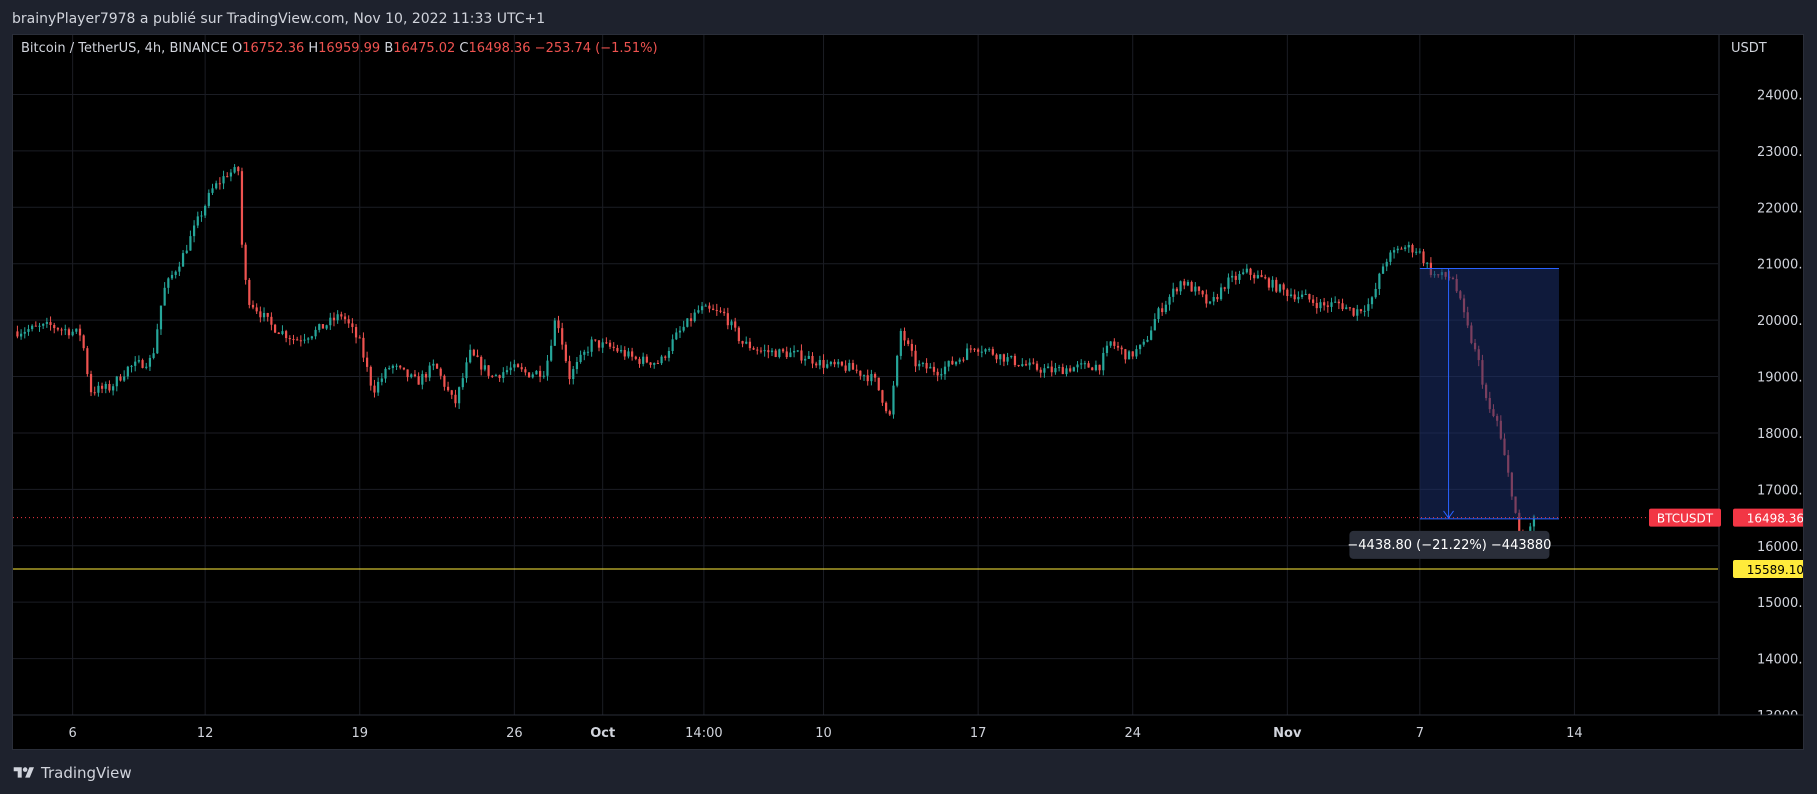 The width and height of the screenshot is (1817, 794). I want to click on time-tick-label: 17, so click(978, 733).